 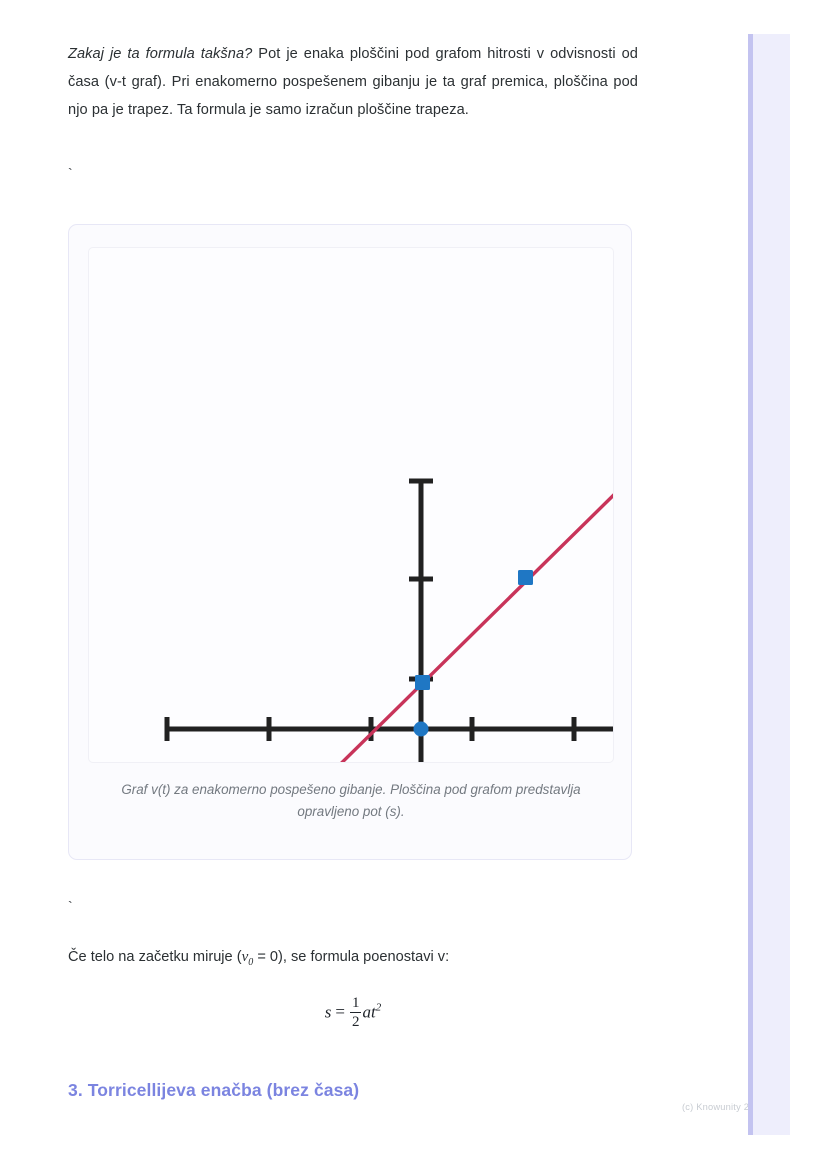 What do you see at coordinates (439, 800) in the screenshot?
I see `figure-caption-line-two: predstavlja opravljeno pot (s).` at bounding box center [439, 800].